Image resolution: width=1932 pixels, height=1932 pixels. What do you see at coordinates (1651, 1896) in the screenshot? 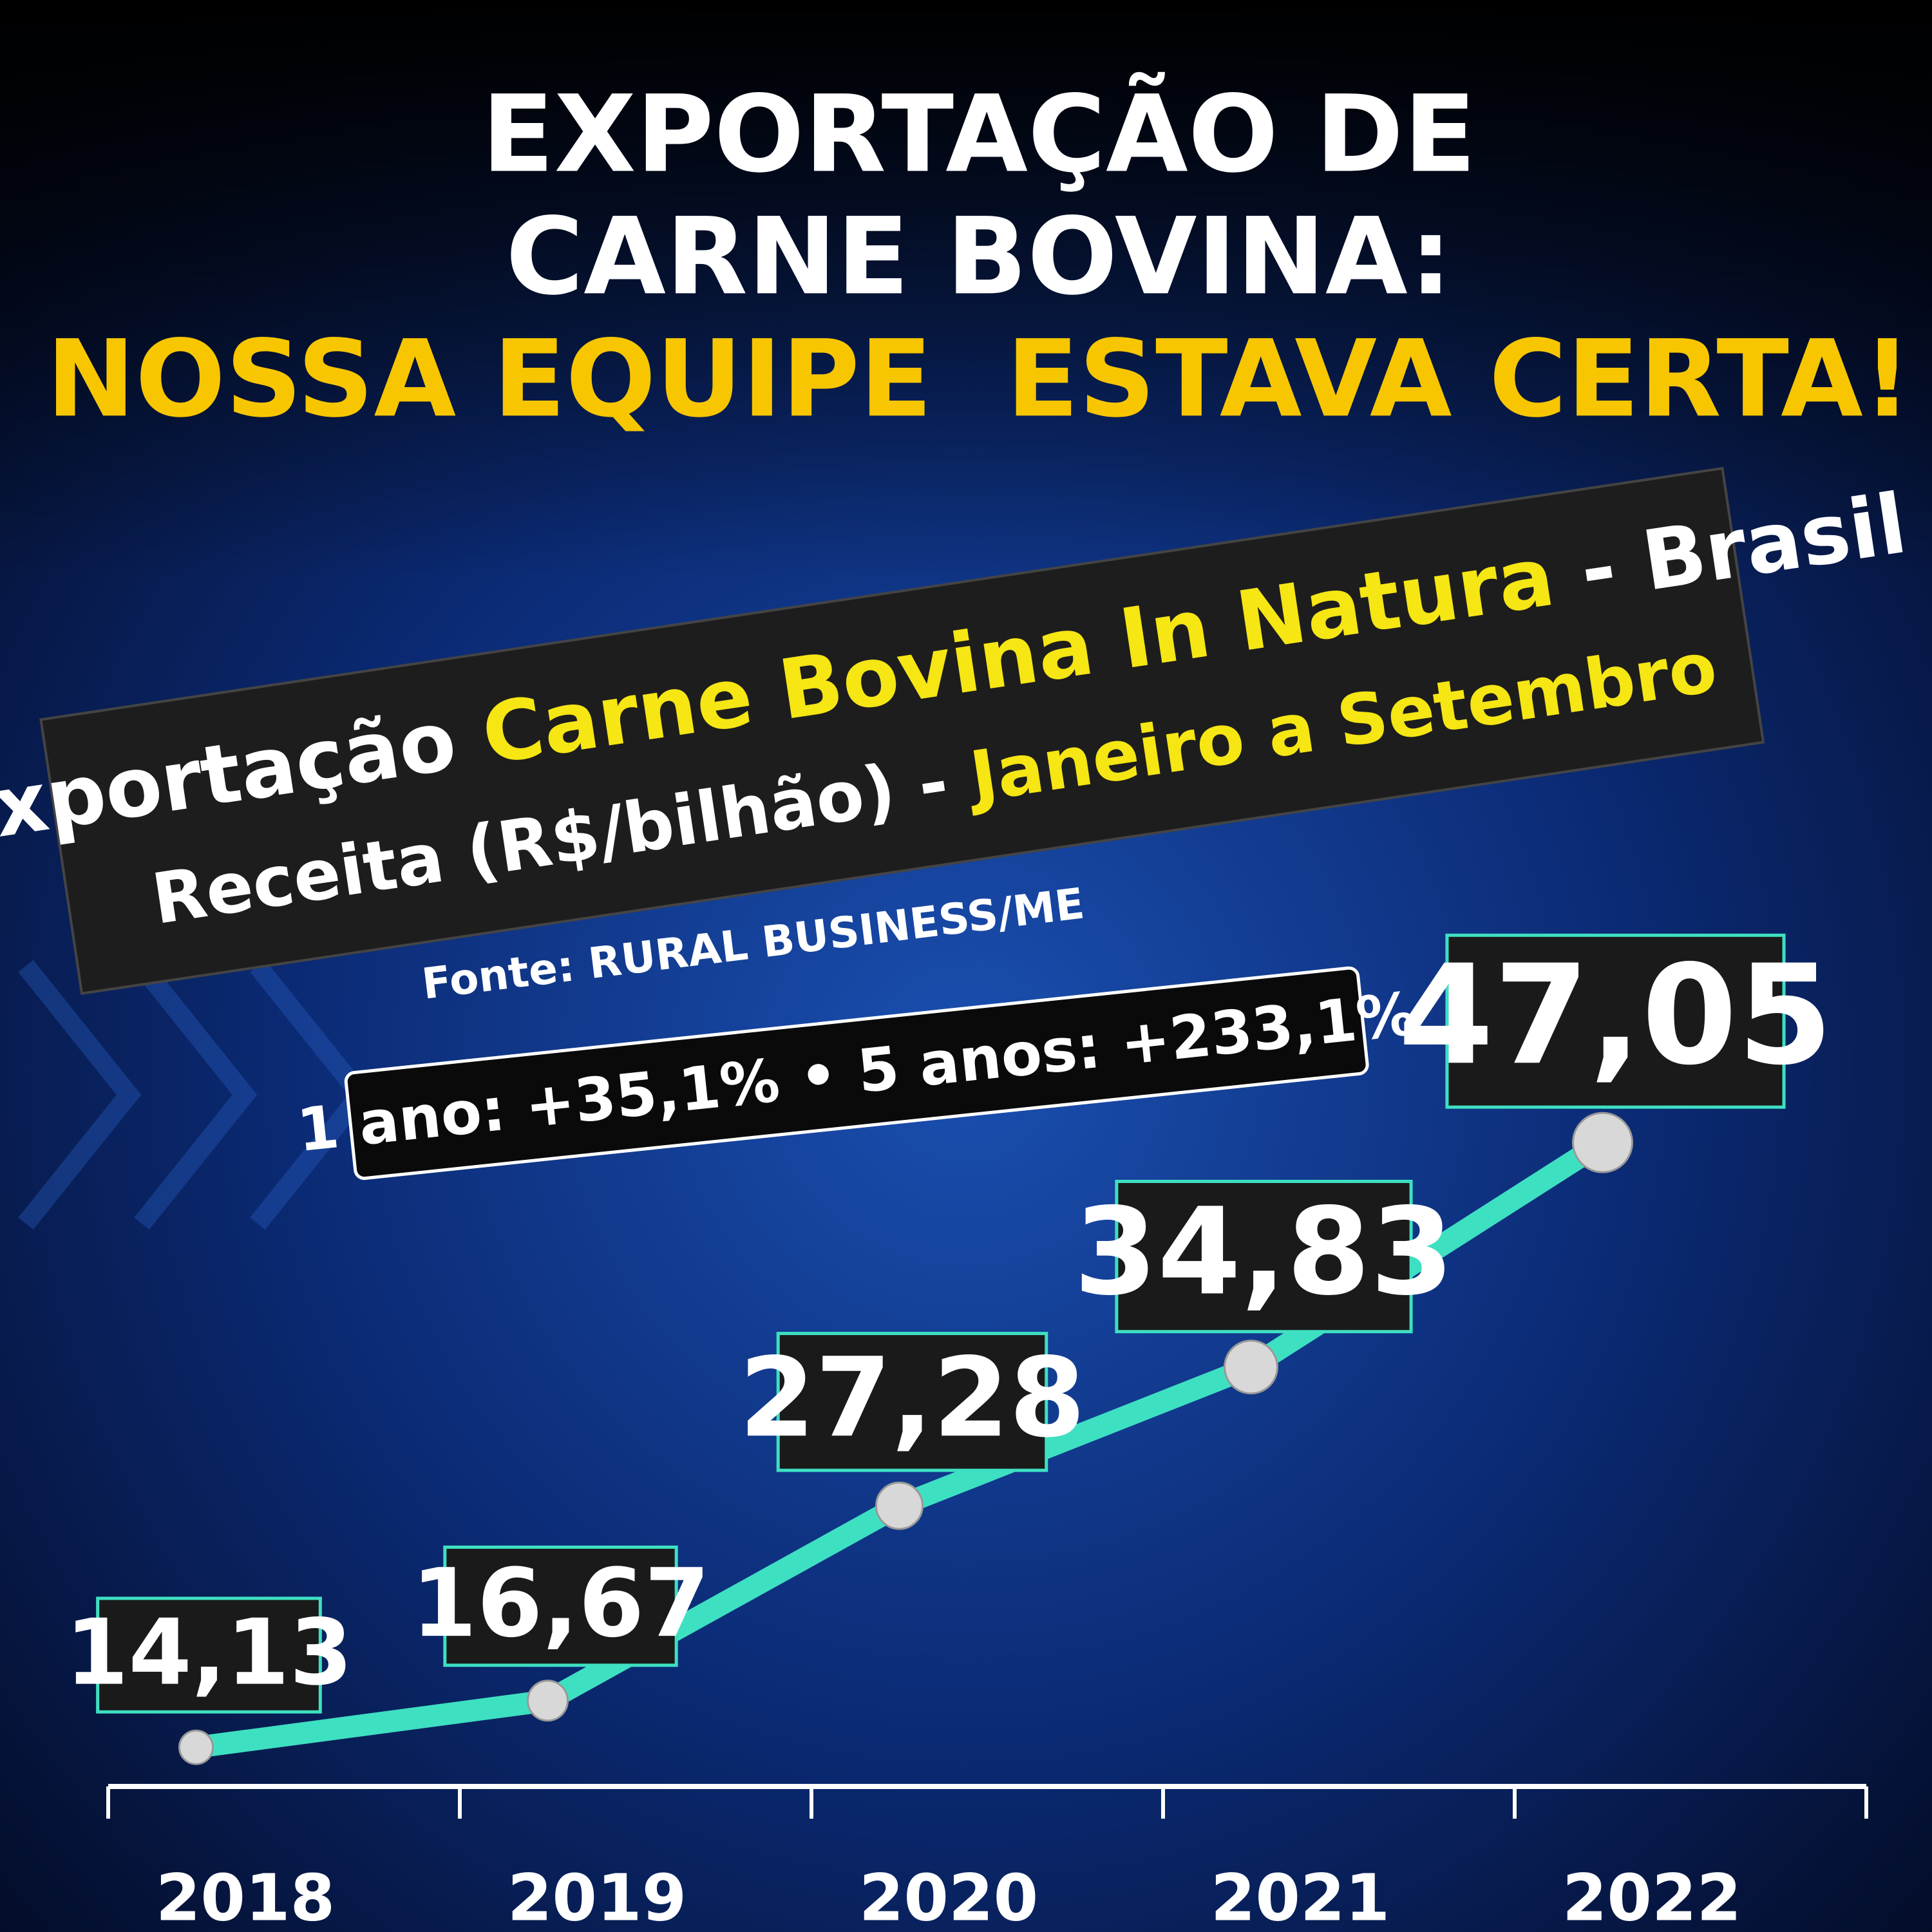
I see `x-tick-label: 2022` at bounding box center [1651, 1896].